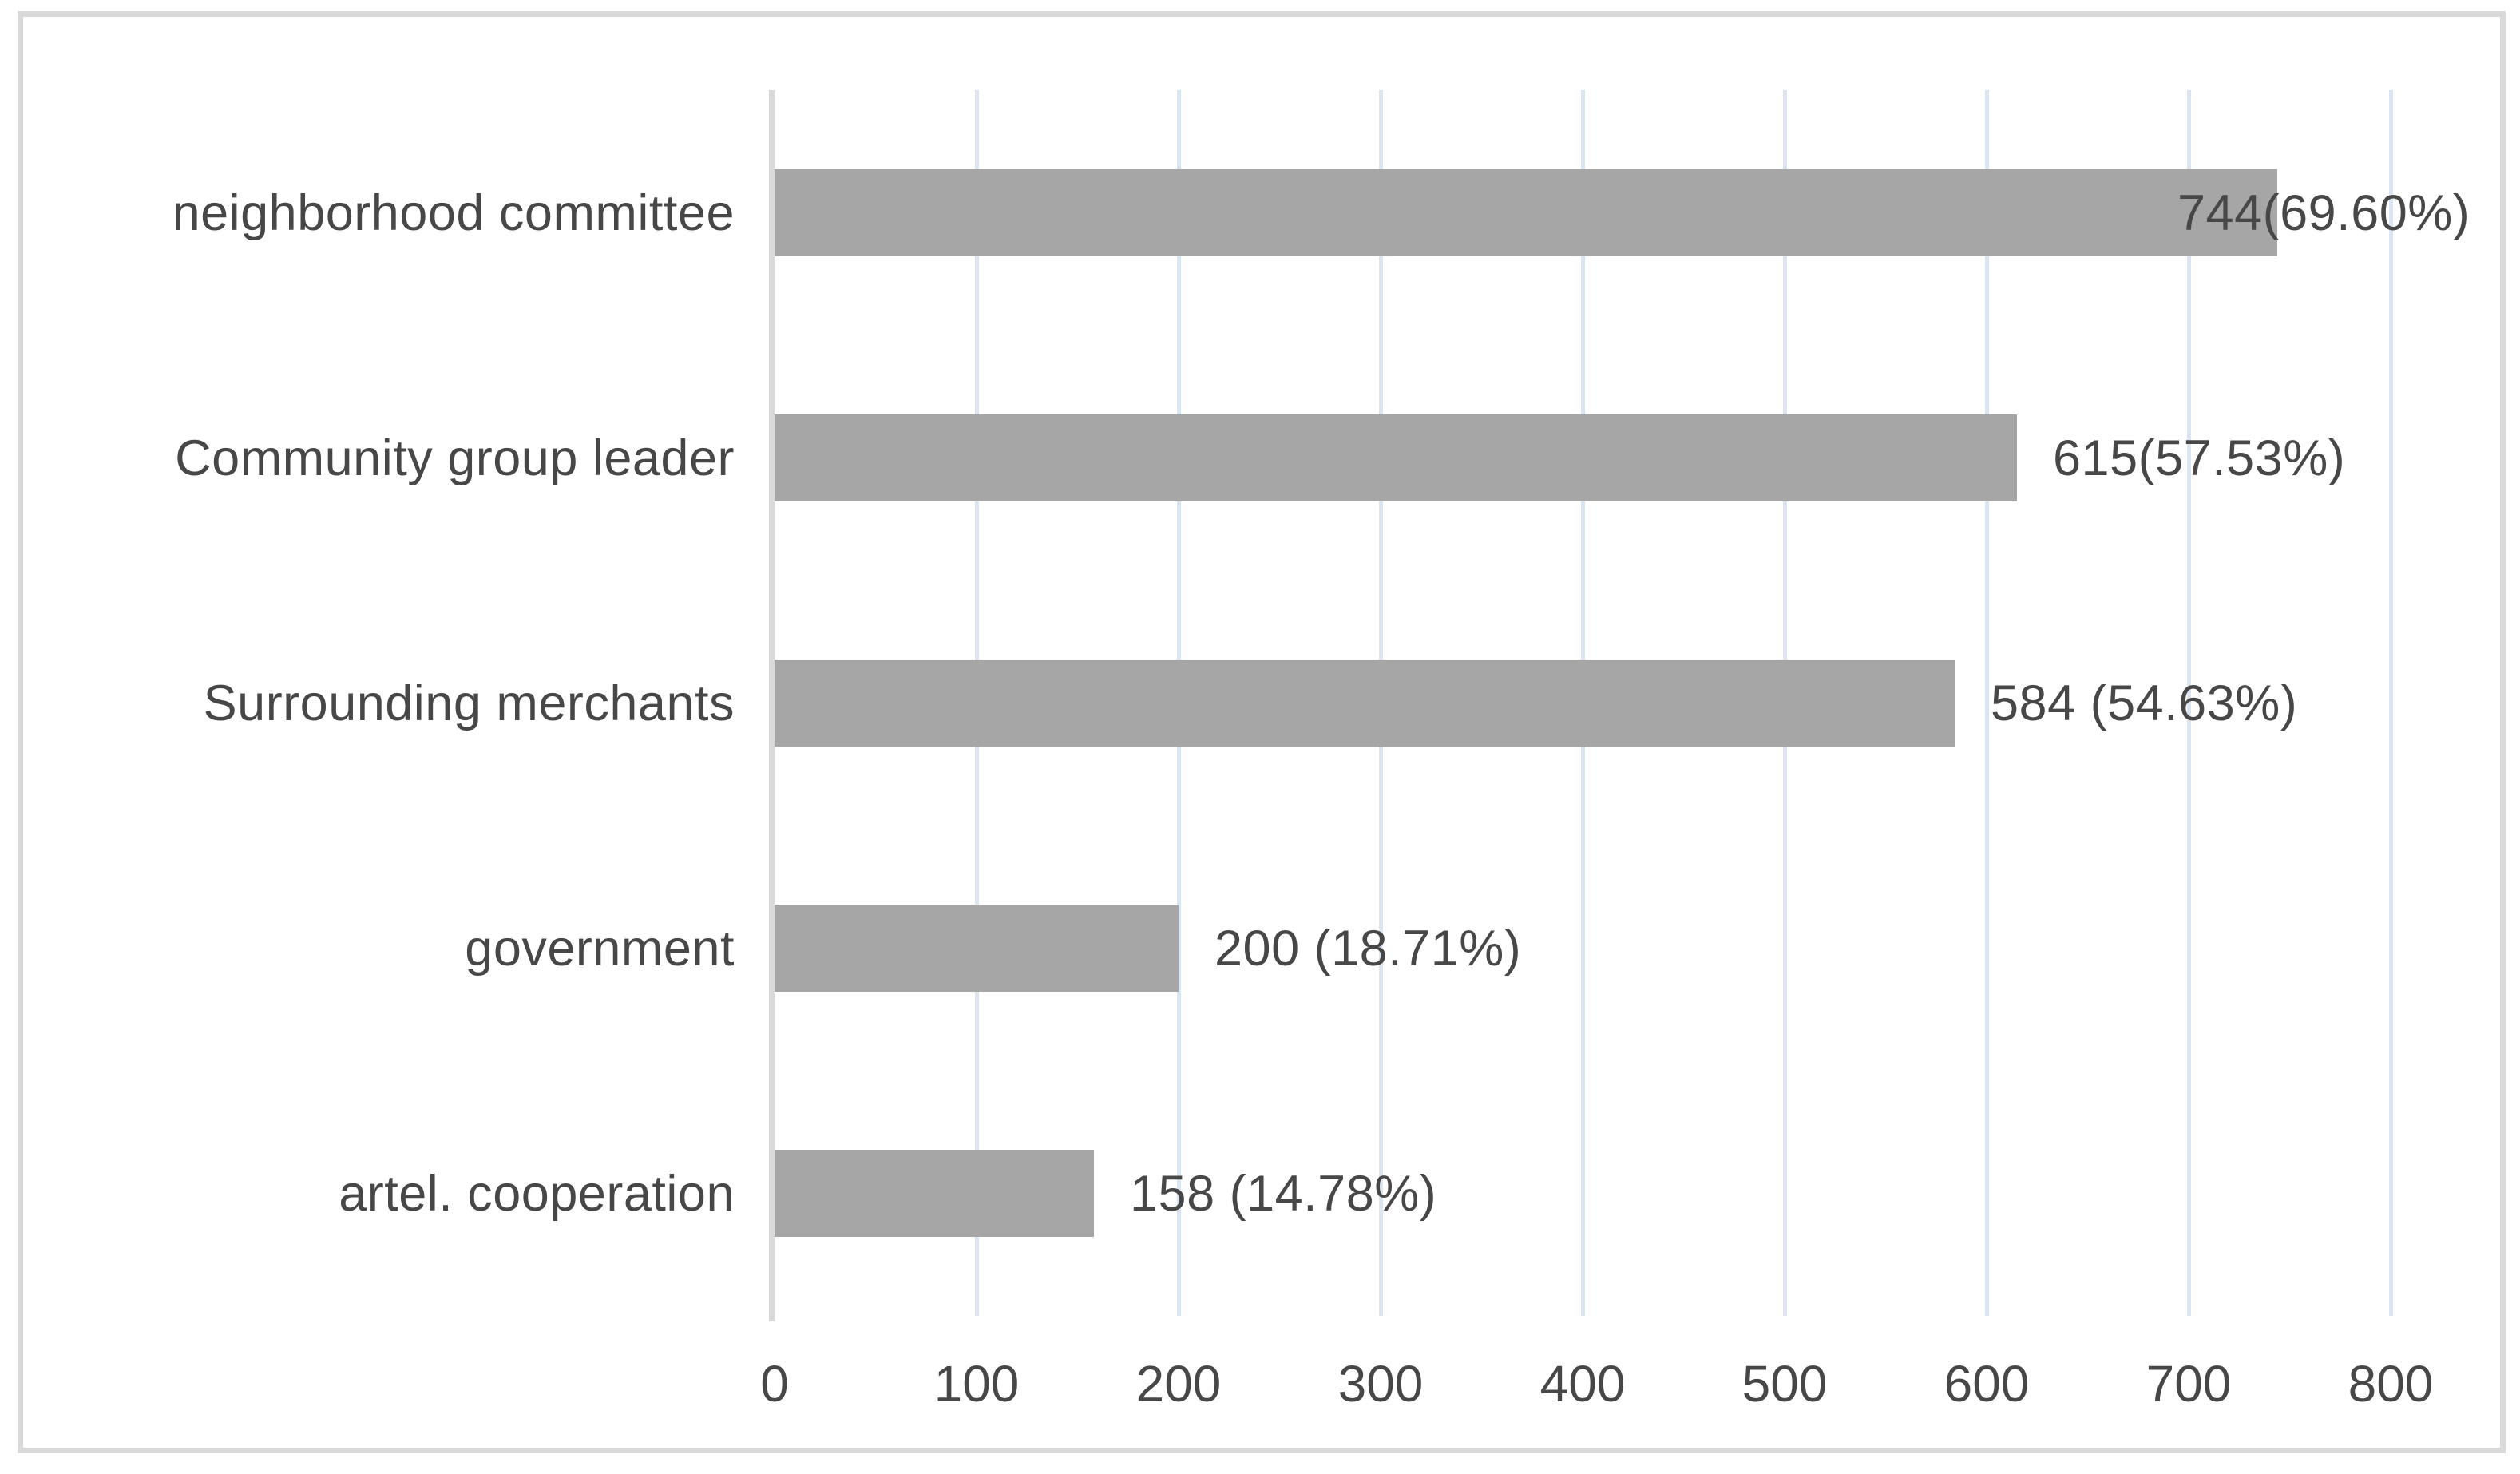  Describe the element at coordinates (455, 458) in the screenshot. I see `category-label: Community group leader` at that location.